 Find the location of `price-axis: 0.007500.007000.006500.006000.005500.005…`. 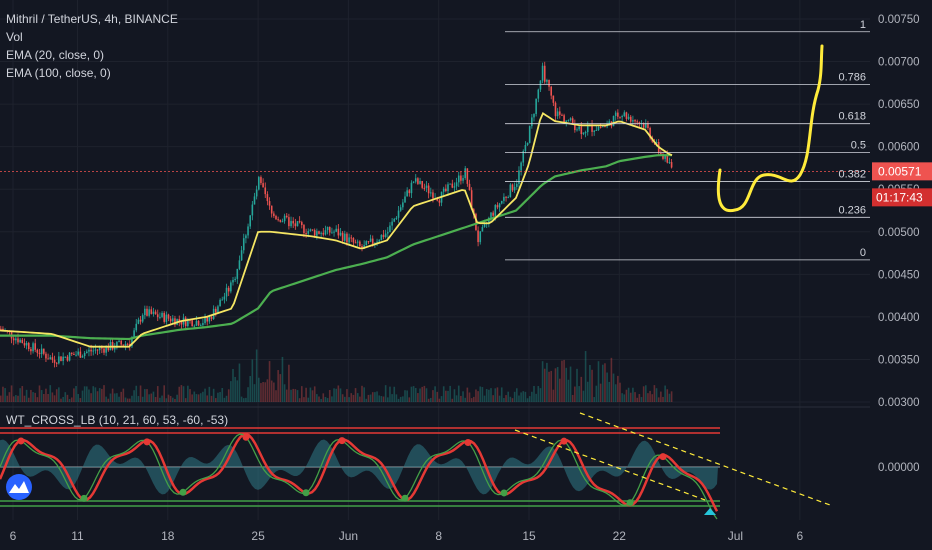

price-axis: 0.007500.007000.006500.006000.005500.005… is located at coordinates (899, 211).